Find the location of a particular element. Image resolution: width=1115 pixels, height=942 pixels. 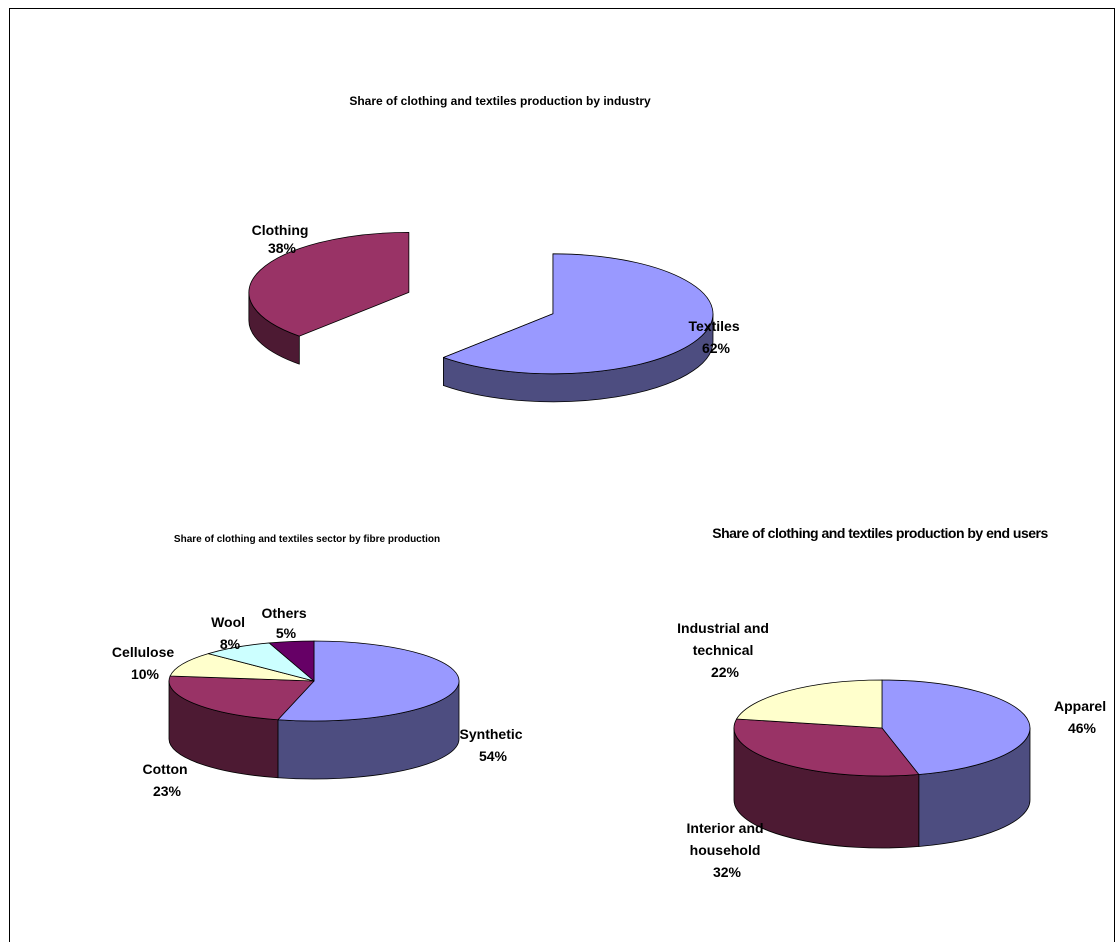

synthetic-name: Synthetic is located at coordinates (491, 734).